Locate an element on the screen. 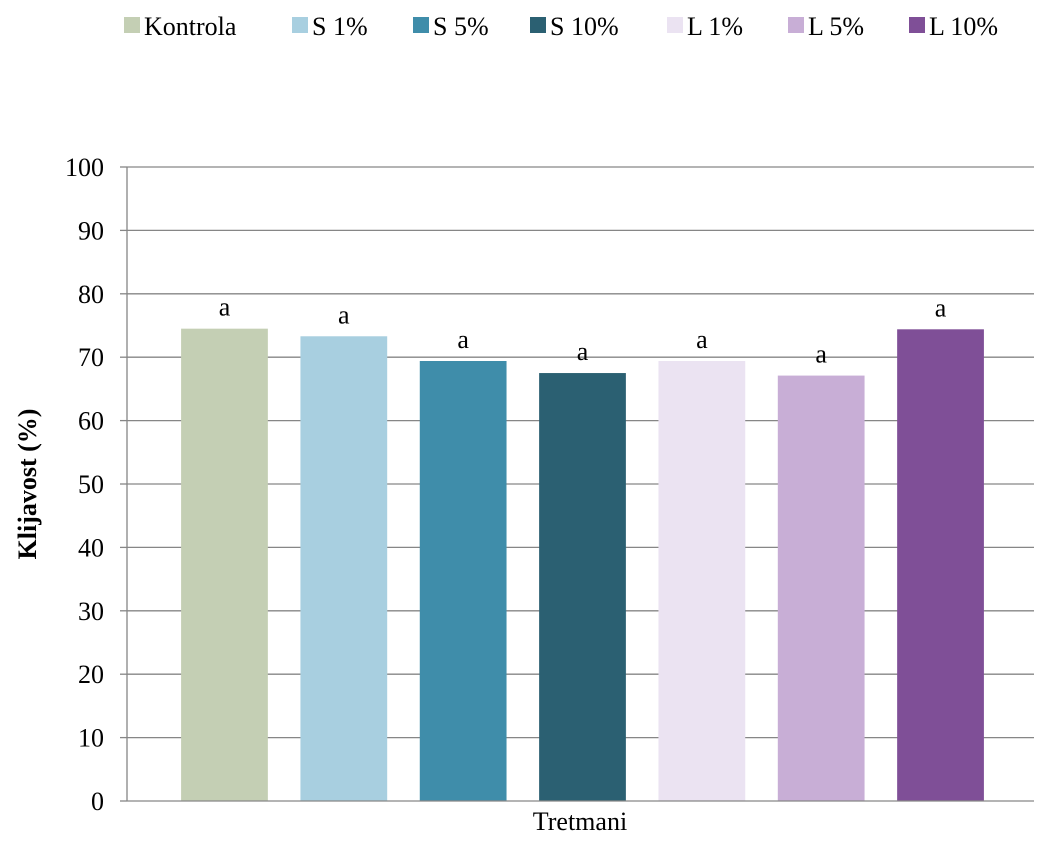  y-tick-label: 10 is located at coordinates (91, 738).